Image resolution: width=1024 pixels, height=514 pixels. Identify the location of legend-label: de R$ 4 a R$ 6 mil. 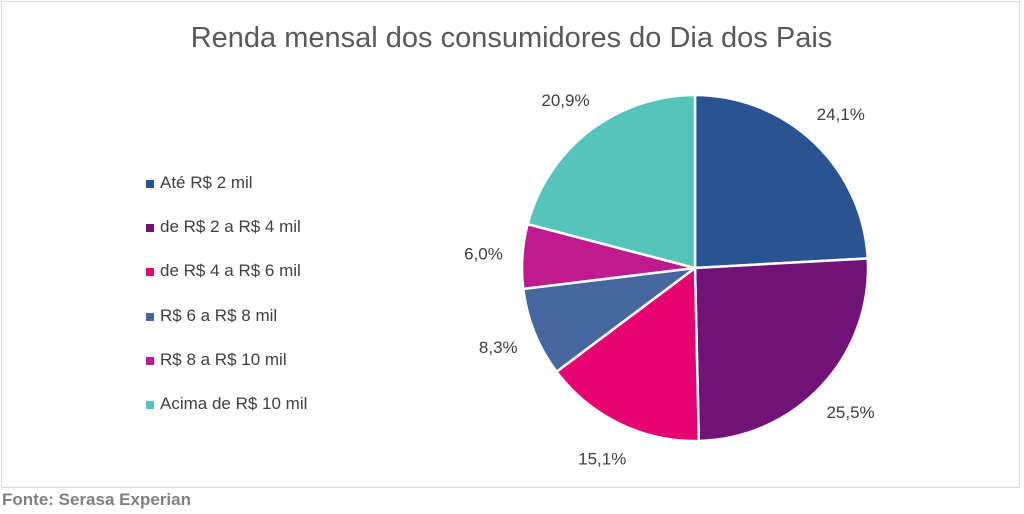
(230, 271).